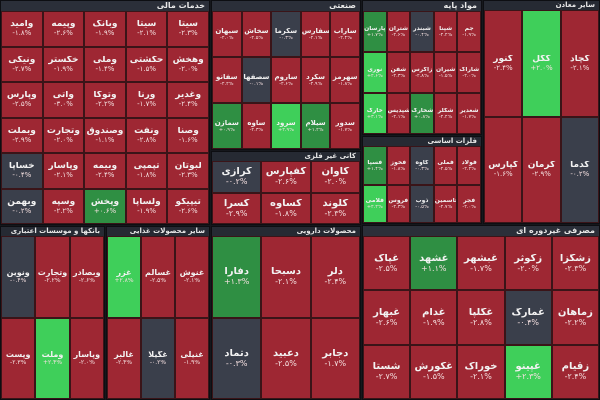  What do you see at coordinates (227, 80) in the screenshot?
I see `stock-tile: سفانو -۲.۲%` at bounding box center [227, 80].